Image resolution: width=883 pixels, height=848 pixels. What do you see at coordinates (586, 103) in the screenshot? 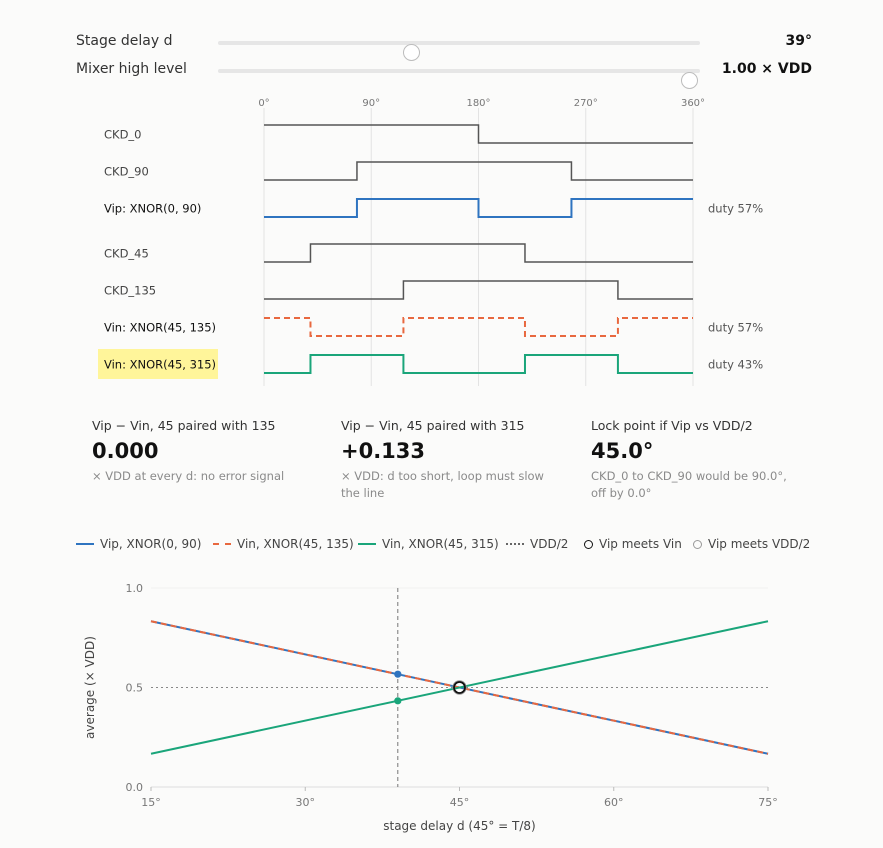
I see `timing-tick-label: 270°` at bounding box center [586, 103].